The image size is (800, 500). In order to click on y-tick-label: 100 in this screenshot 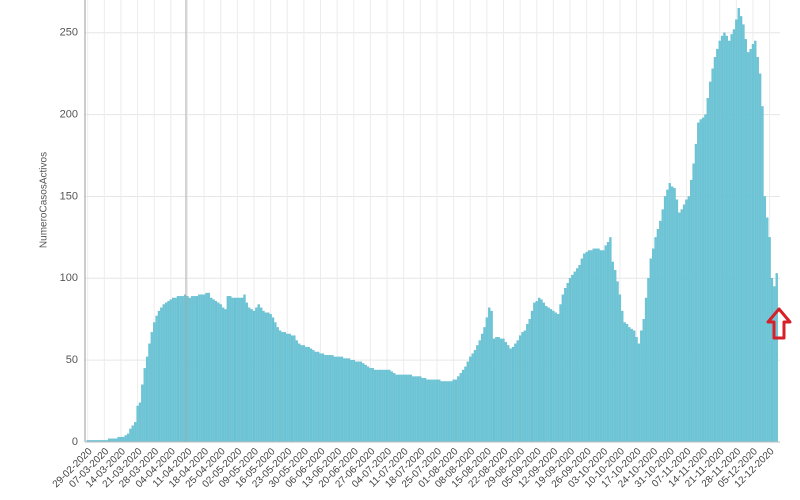, I will do `click(69, 278)`.